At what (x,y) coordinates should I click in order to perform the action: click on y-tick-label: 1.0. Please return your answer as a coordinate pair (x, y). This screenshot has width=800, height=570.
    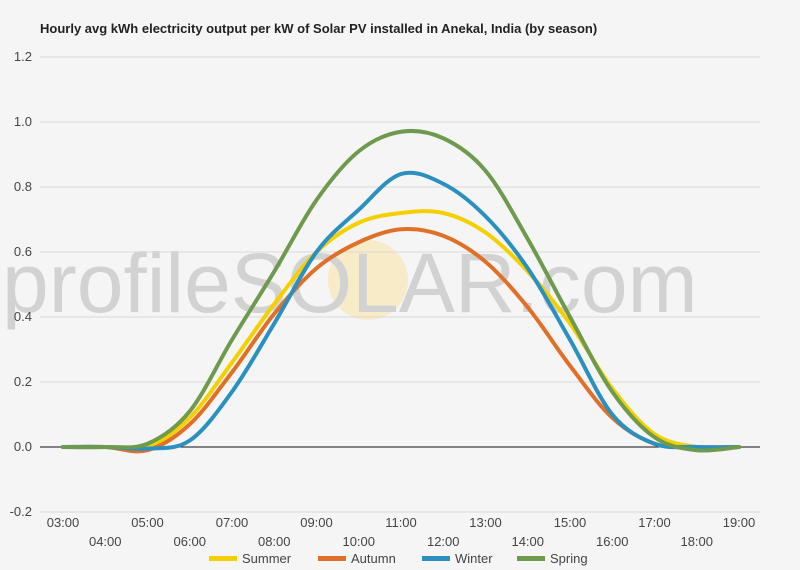
    Looking at the image, I should click on (23, 121).